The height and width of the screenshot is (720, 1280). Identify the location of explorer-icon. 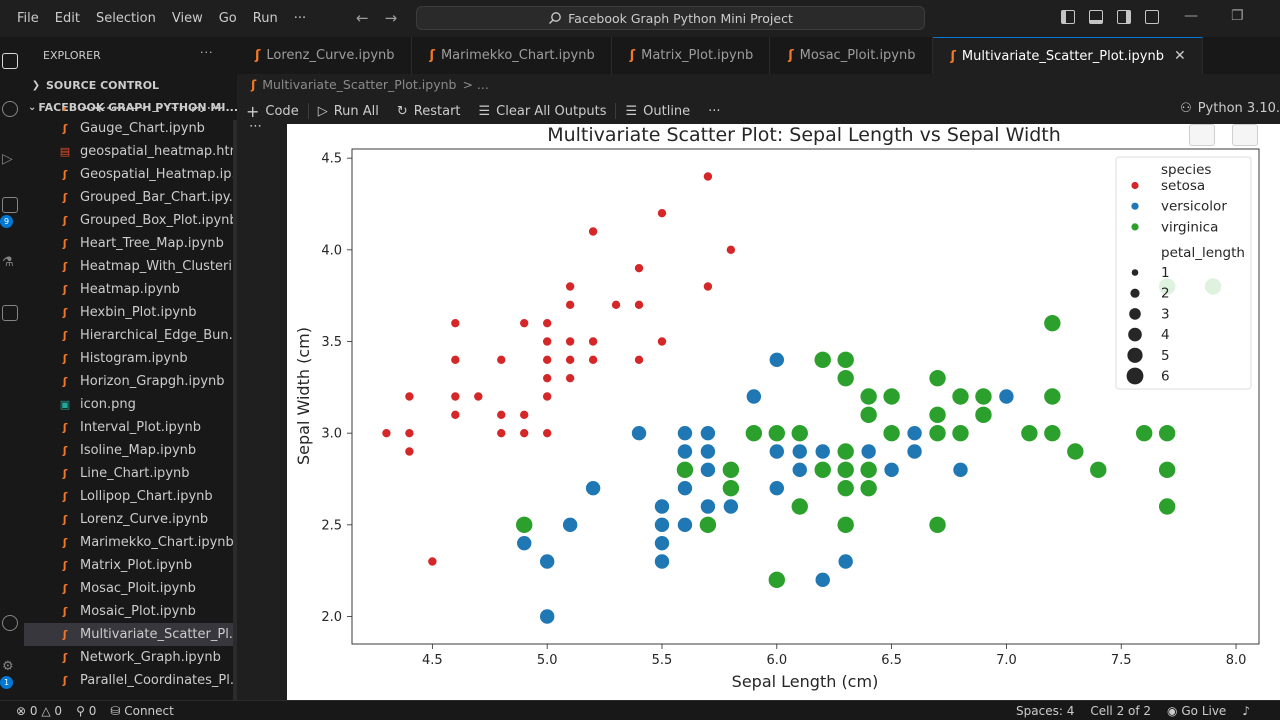
(10, 61).